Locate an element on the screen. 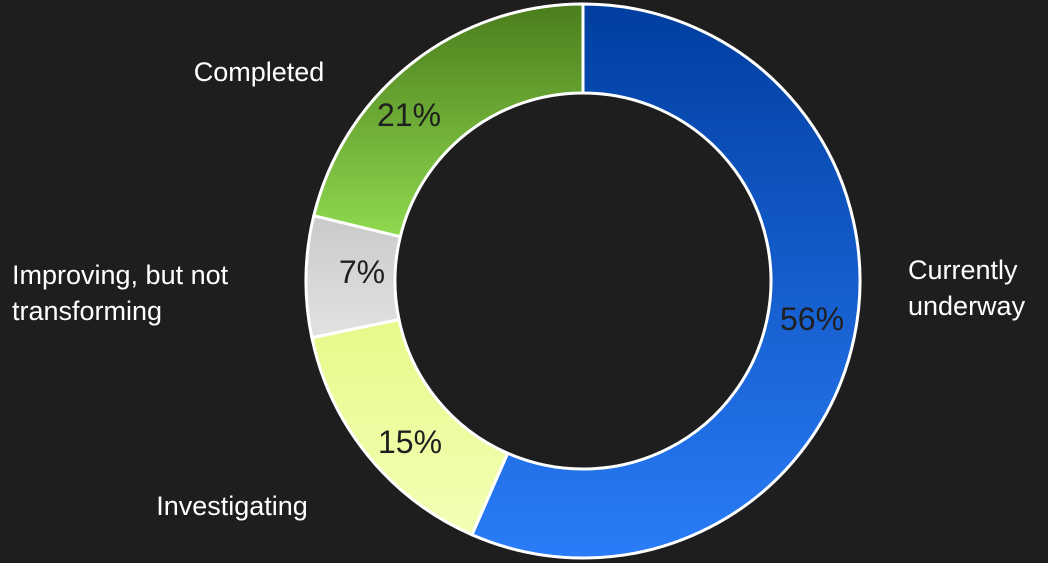 The image size is (1048, 563). slice-completed is located at coordinates (448, 120).